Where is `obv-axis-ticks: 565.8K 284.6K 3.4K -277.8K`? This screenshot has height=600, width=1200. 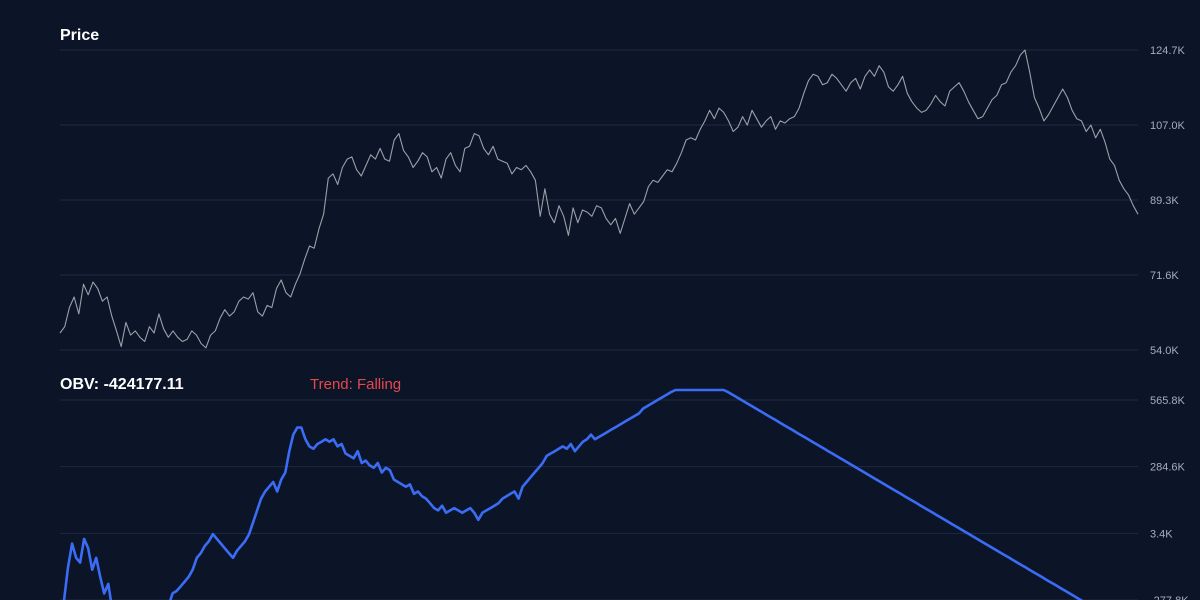
obv-axis-ticks: 565.8K 284.6K 3.4K -277.8K is located at coordinates (1169, 497).